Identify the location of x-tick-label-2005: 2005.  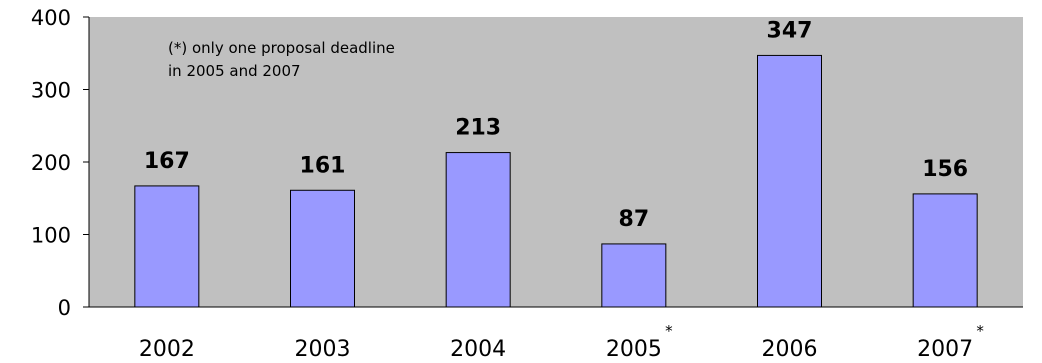
(634, 349).